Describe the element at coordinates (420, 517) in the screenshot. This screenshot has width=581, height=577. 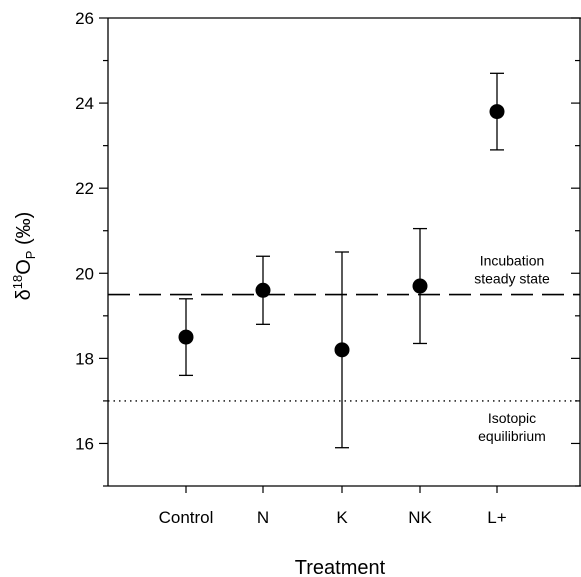
I see `x-tick-label: NK` at that location.